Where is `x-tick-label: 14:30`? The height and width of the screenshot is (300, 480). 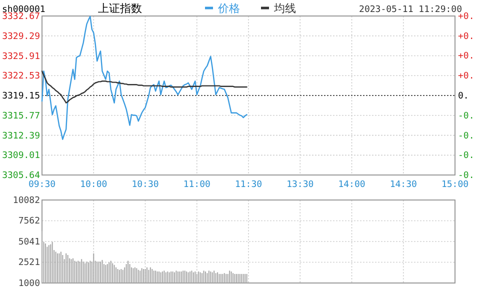 x-tick-label: 14:30 is located at coordinates (403, 185).